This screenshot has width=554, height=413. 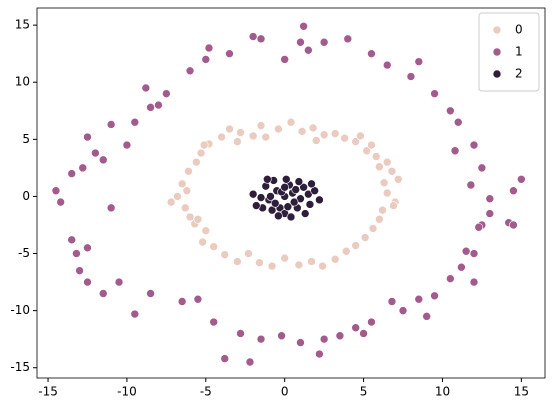 I want to click on x-tick-label: -15, so click(x=48, y=392).